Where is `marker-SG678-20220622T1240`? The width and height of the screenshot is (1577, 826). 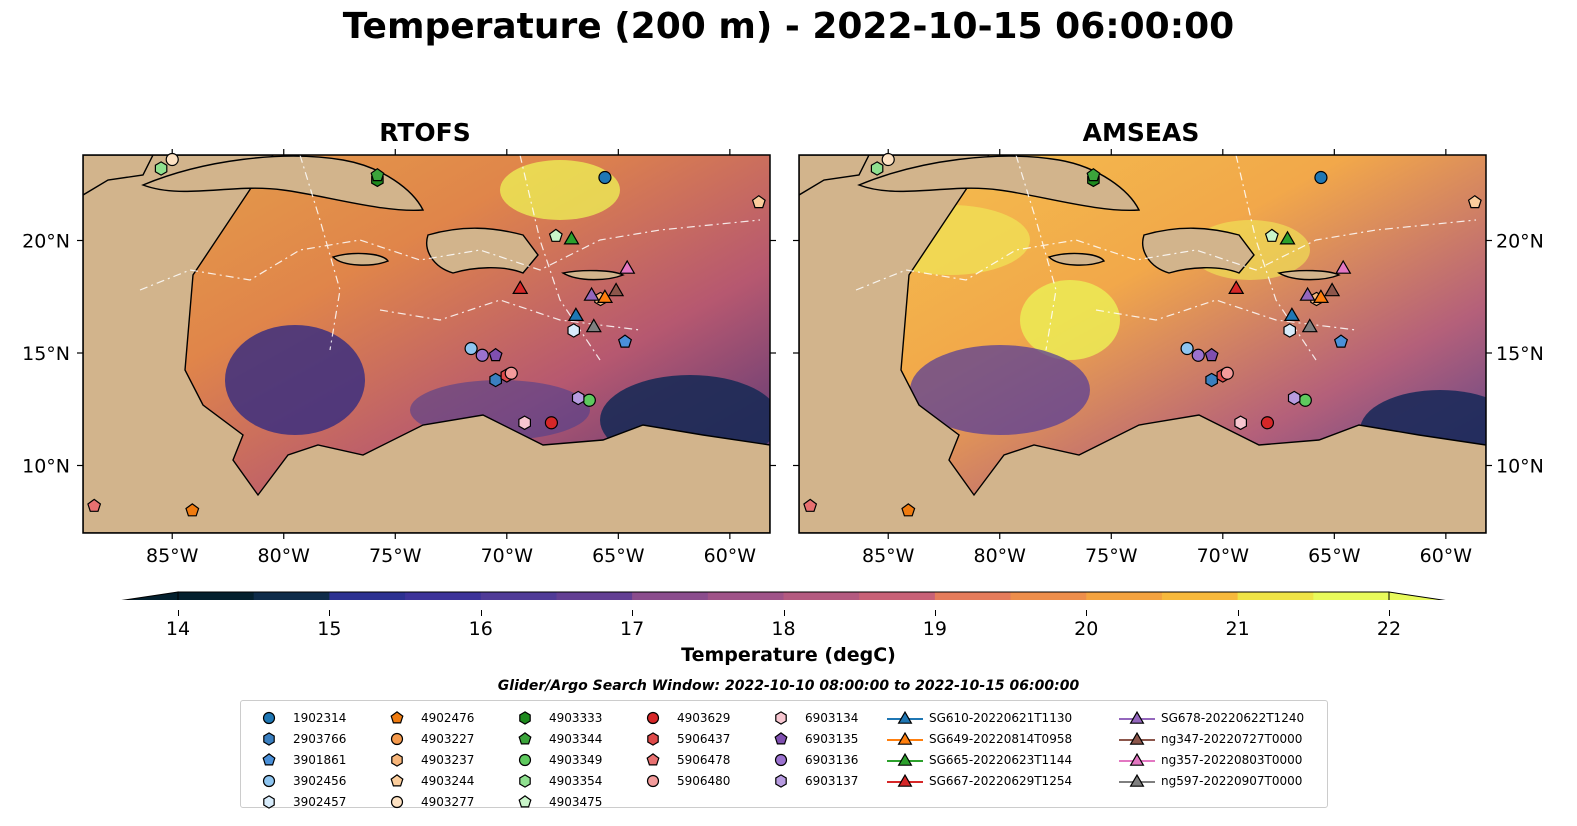 marker-SG678-20220622T1240 is located at coordinates (591, 293).